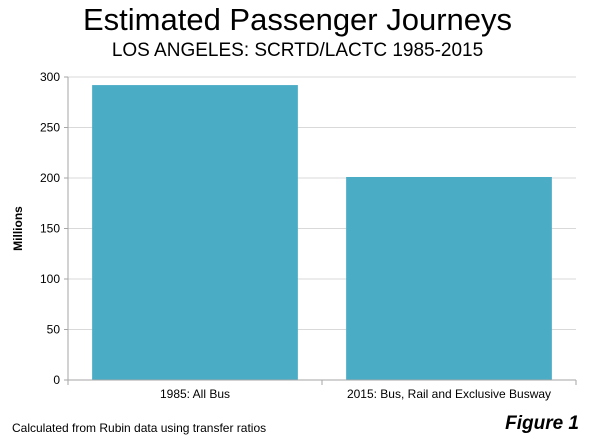 The width and height of the screenshot is (595, 442). Describe the element at coordinates (56, 380) in the screenshot. I see `y-tick-label: 0` at that location.